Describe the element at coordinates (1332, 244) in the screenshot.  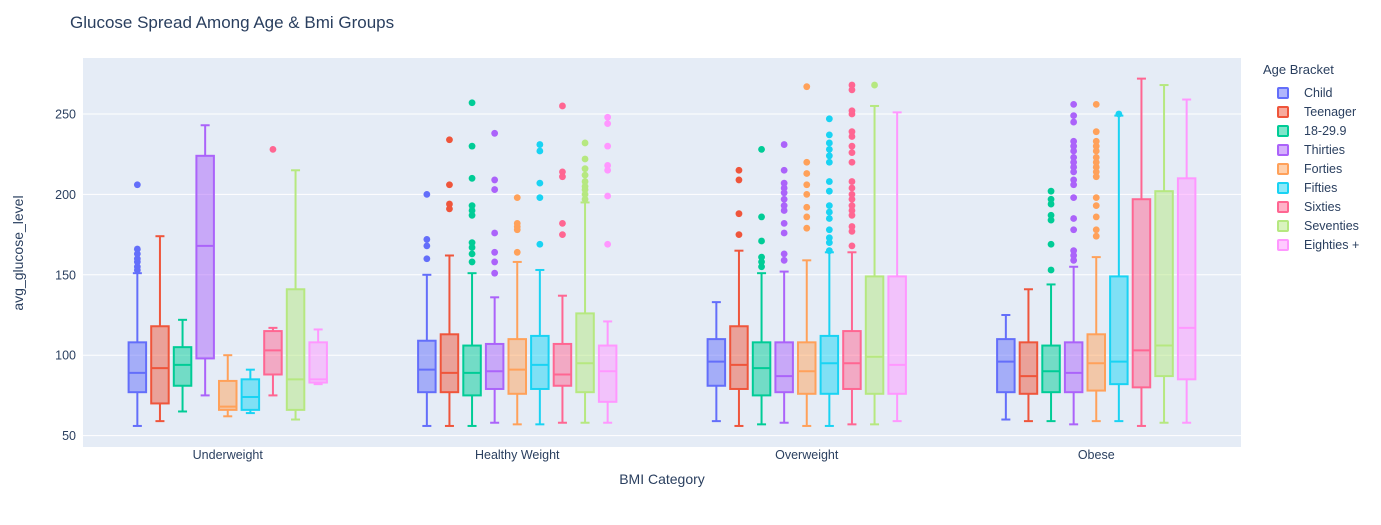
I see `legend-label: Eighties +` at that location.